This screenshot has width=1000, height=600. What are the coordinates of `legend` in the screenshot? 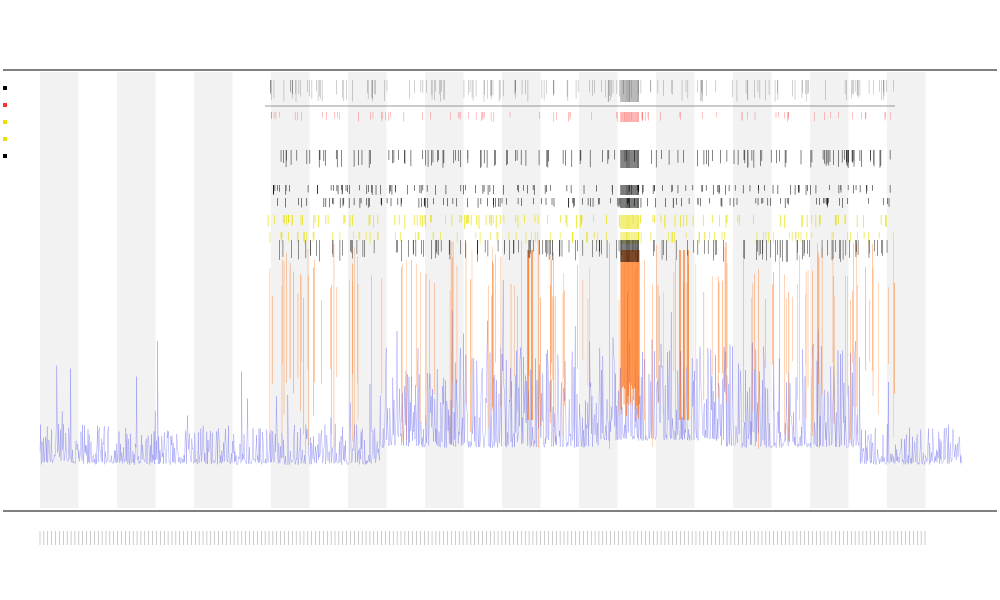 It's located at (5, 122).